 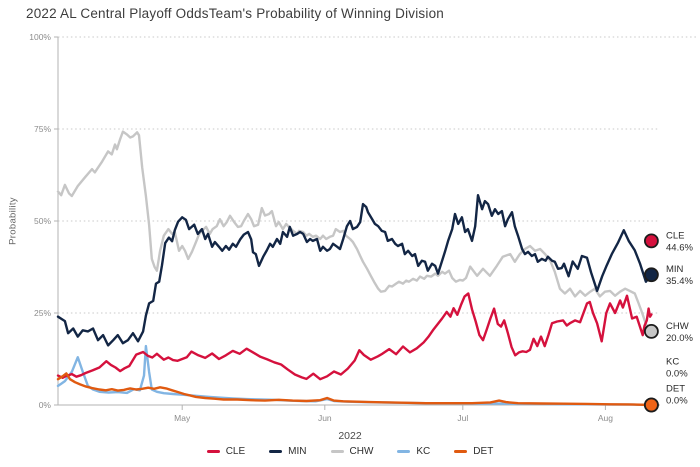 What do you see at coordinates (45, 405) in the screenshot?
I see `y-tick-label-0%: 0%` at bounding box center [45, 405].